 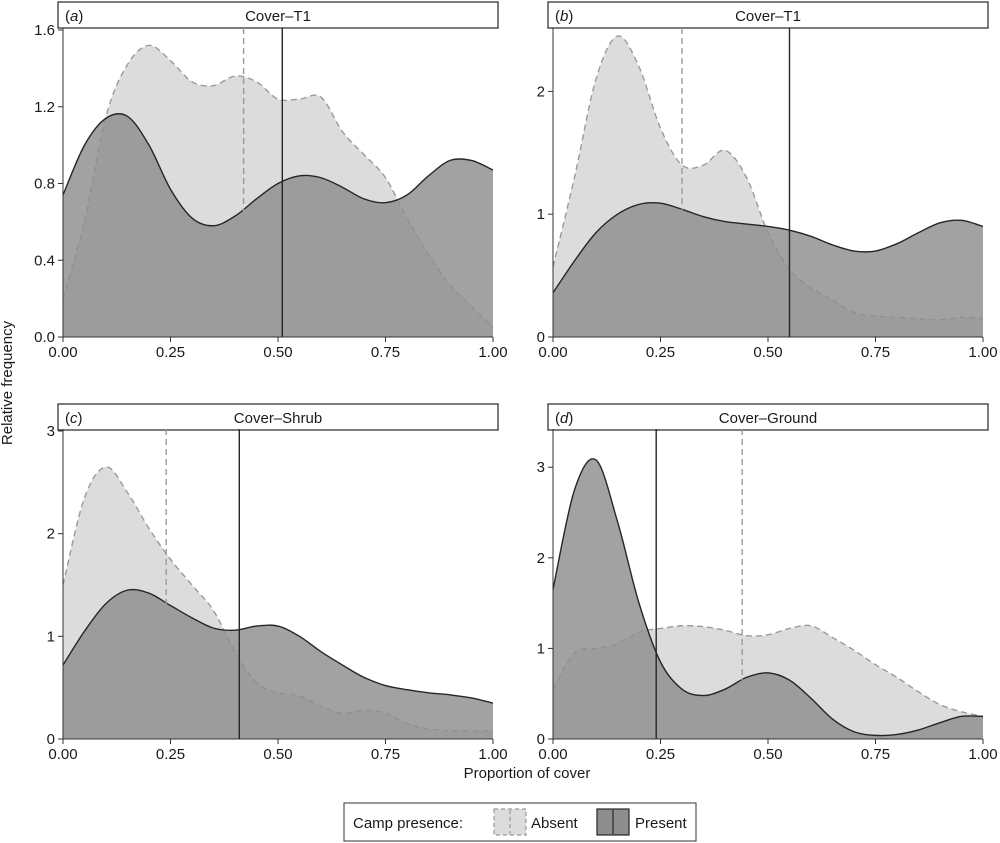 What do you see at coordinates (510, 822) in the screenshot?
I see `legend-key-absent` at bounding box center [510, 822].